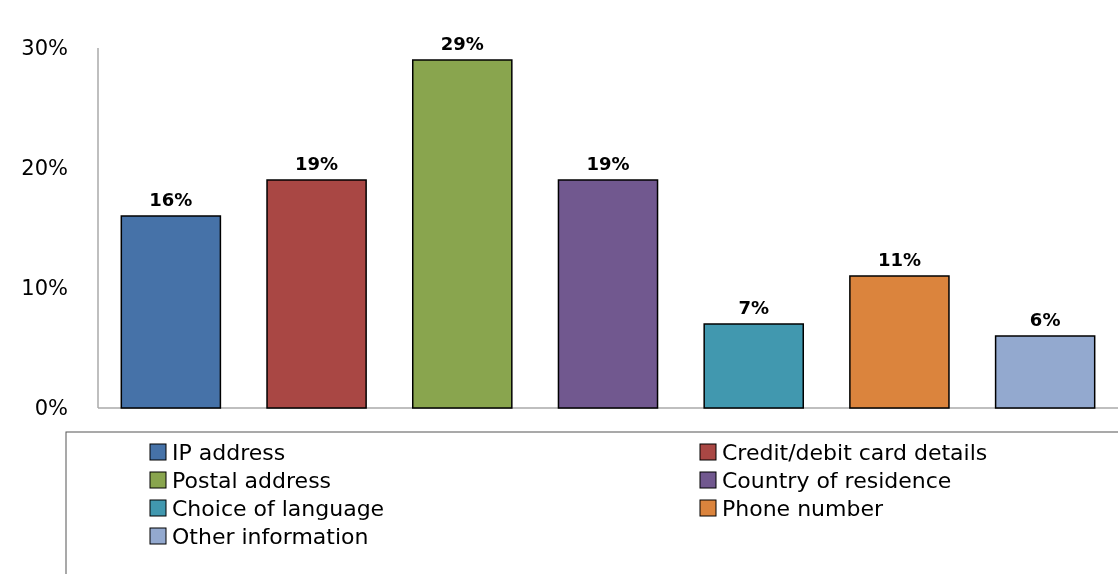 This screenshot has width=1118, height=574. Describe the element at coordinates (278, 508) in the screenshot. I see `legend-label: Choice of language` at that location.